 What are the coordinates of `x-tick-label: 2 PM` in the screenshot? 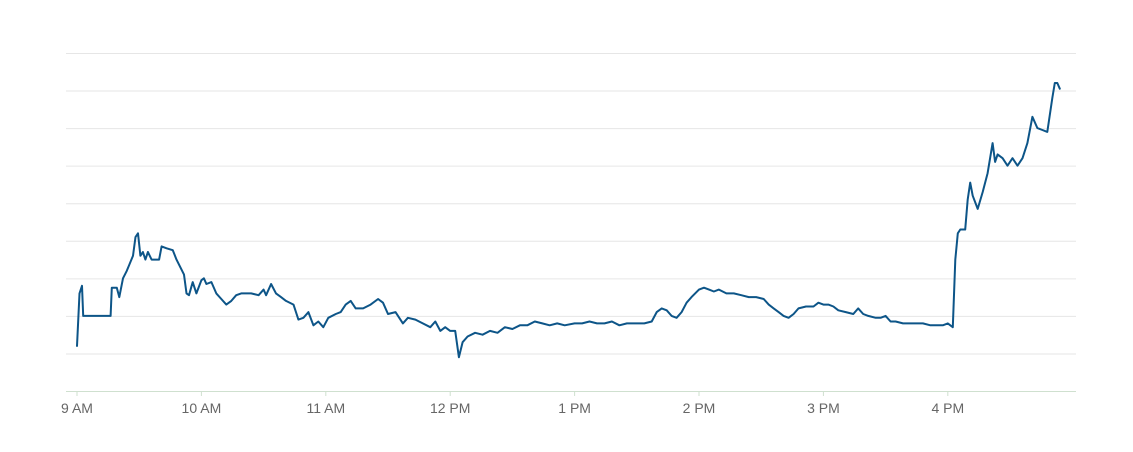 It's located at (699, 408).